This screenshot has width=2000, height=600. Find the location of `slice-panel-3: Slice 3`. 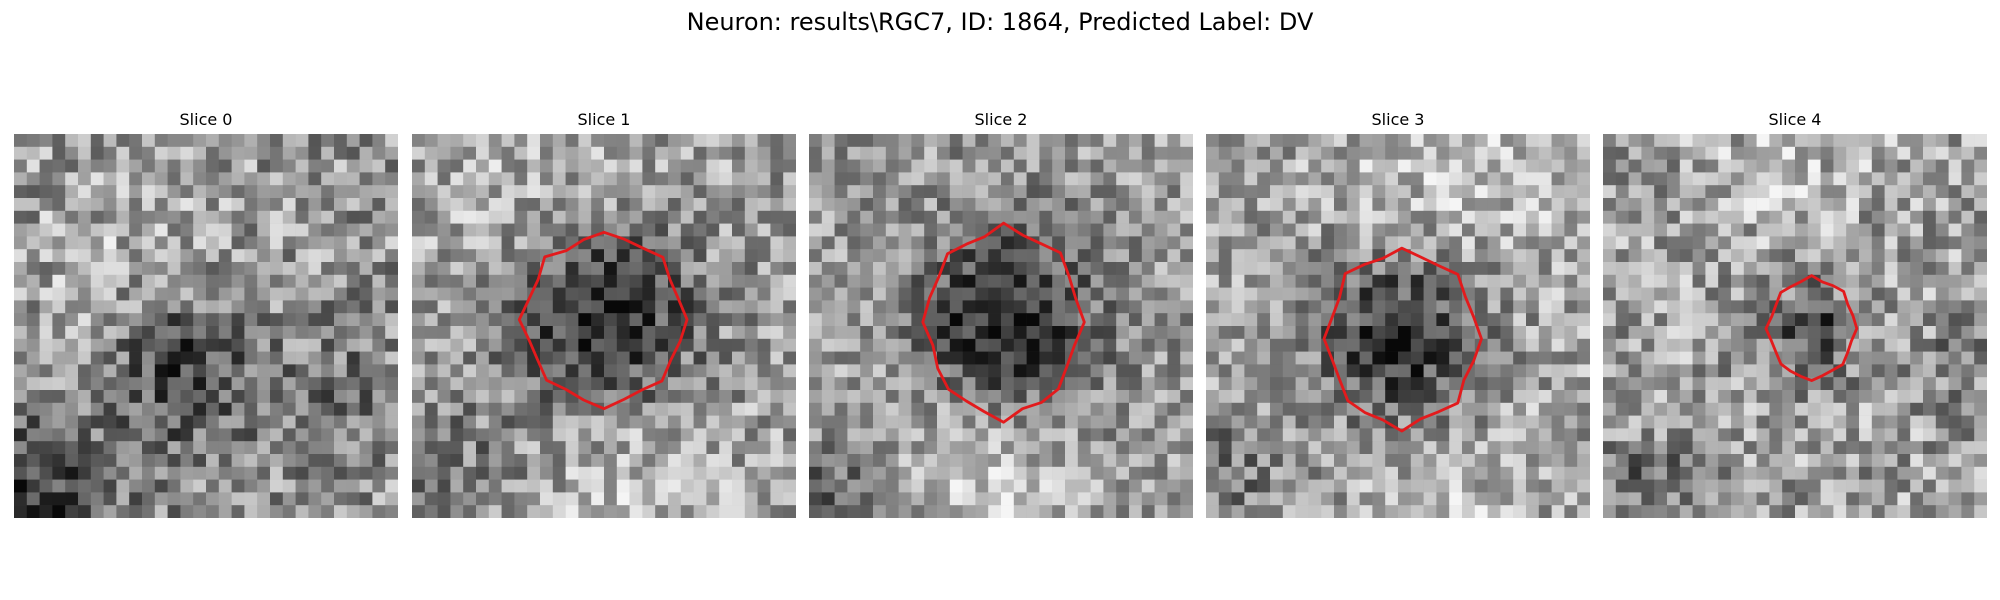

slice-panel-3: Slice 3 is located at coordinates (1398, 315).